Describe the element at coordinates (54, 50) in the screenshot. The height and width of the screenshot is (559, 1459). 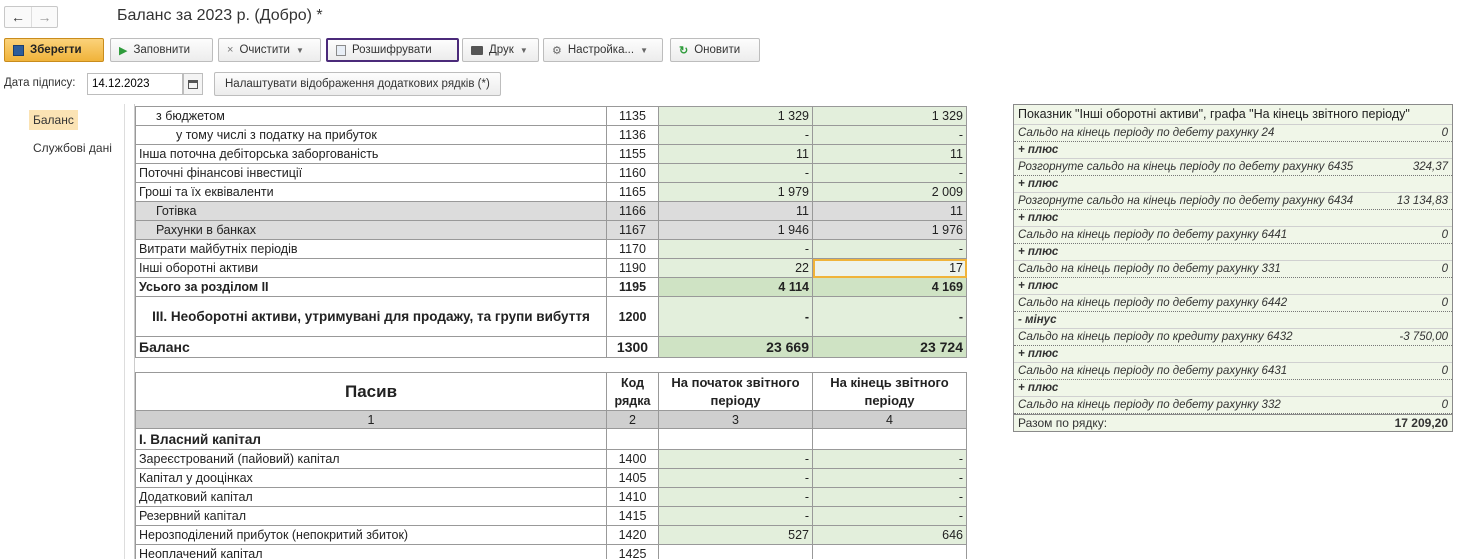
I see `save-button: Зберегти` at that location.